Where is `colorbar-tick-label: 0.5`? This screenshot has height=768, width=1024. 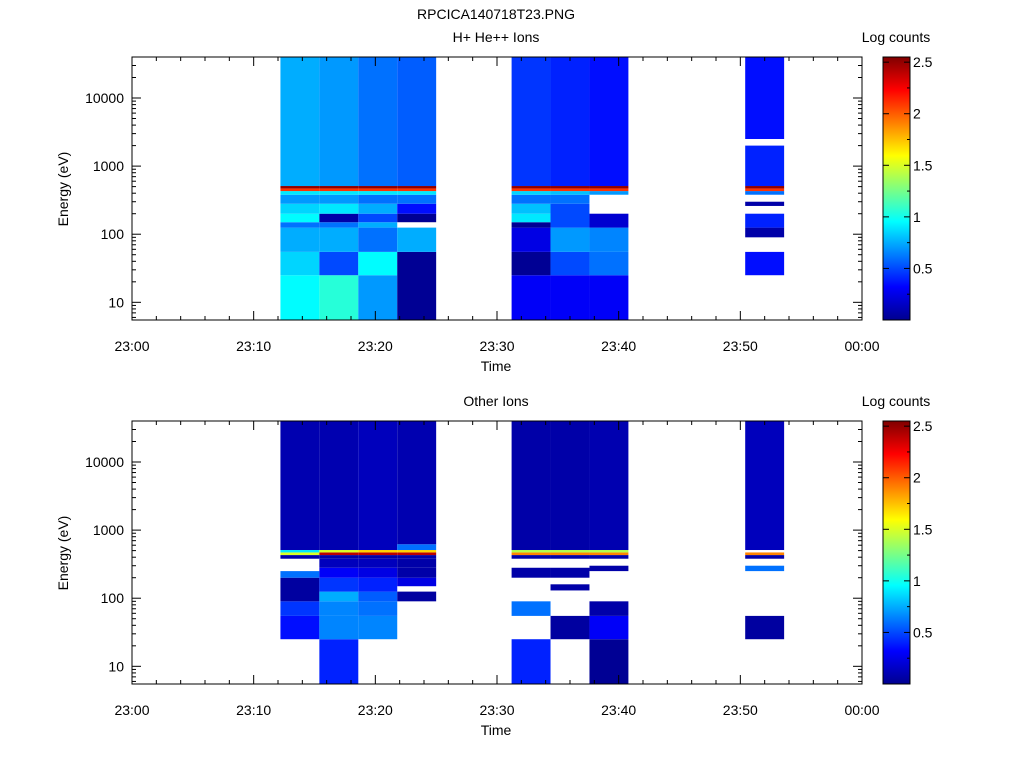
colorbar-tick-label: 0.5 is located at coordinates (923, 268).